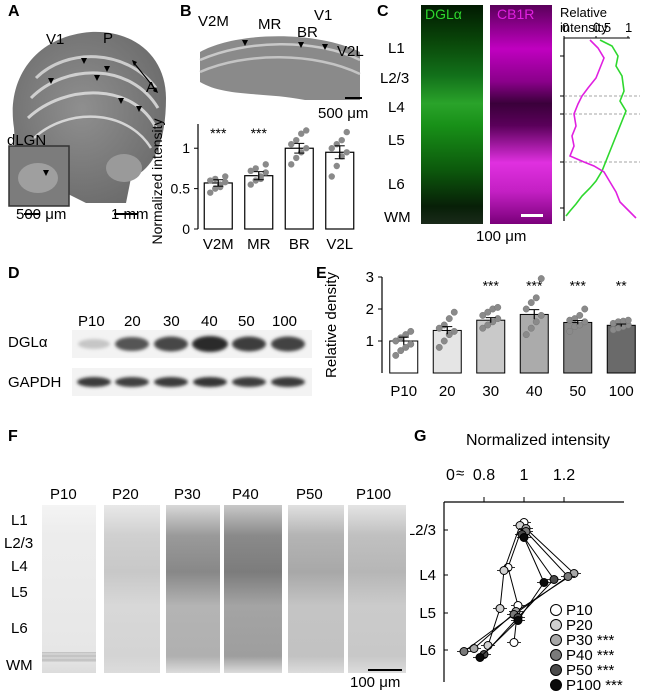 The image size is (658, 694). Describe the element at coordinates (396, 184) in the screenshot. I see `panel-c-layer-l6: L6` at that location.